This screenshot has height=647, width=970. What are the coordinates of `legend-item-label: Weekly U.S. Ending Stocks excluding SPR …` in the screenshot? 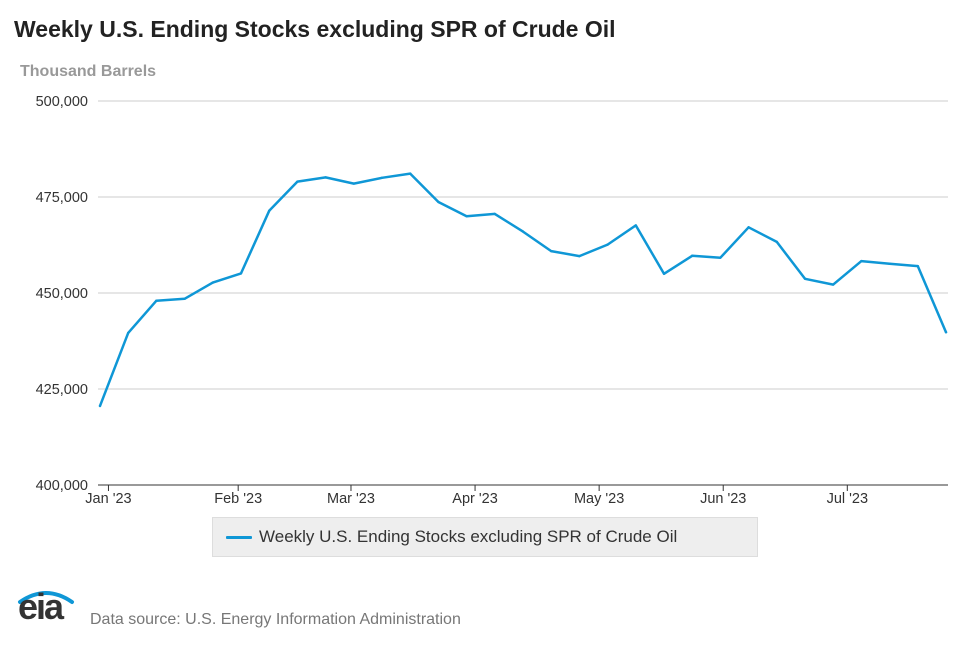 It's located at (468, 536).